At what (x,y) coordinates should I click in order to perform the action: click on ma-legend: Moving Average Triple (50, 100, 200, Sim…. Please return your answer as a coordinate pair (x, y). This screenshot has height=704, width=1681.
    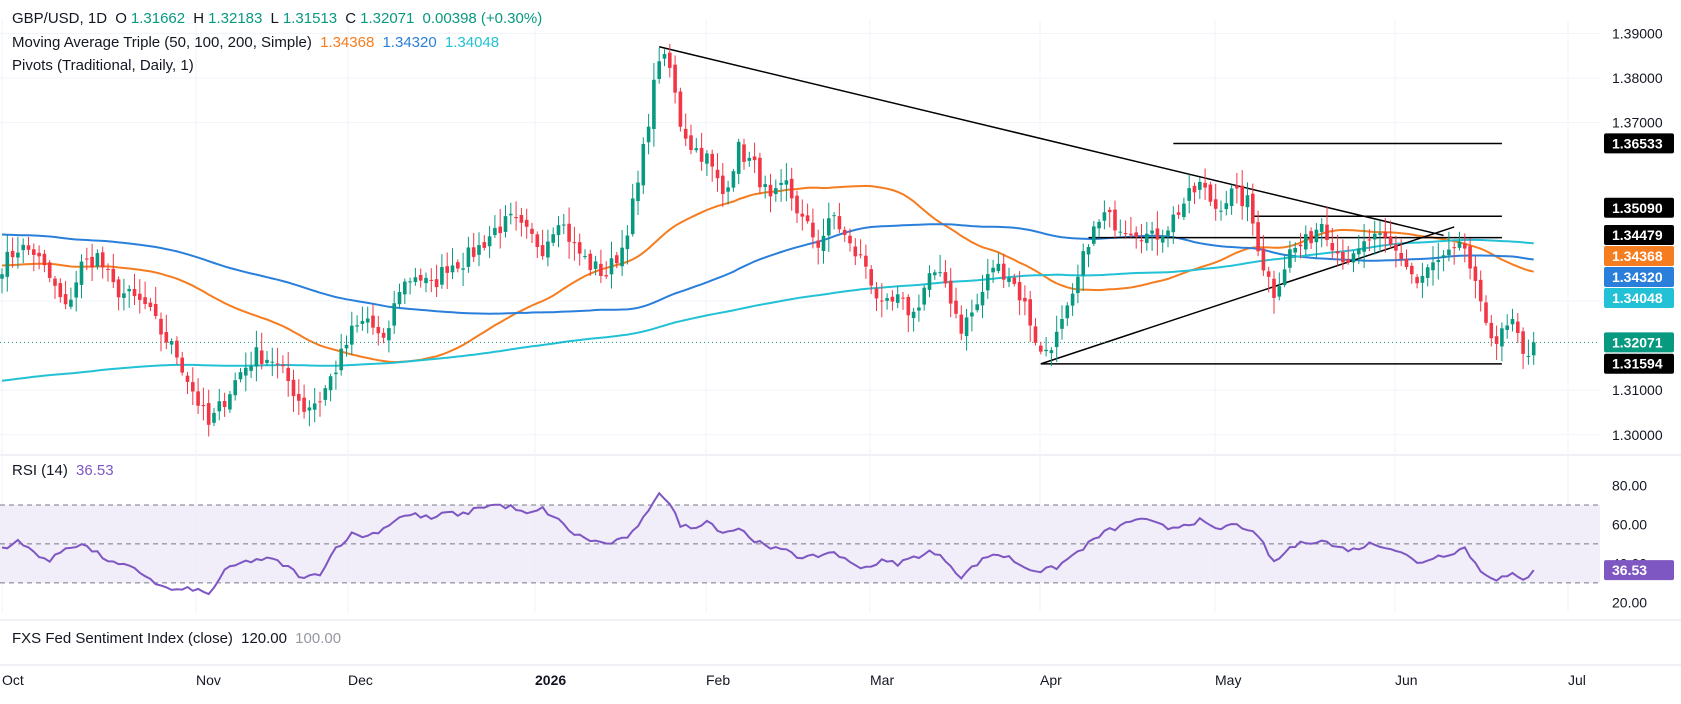
    Looking at the image, I should click on (257, 42).